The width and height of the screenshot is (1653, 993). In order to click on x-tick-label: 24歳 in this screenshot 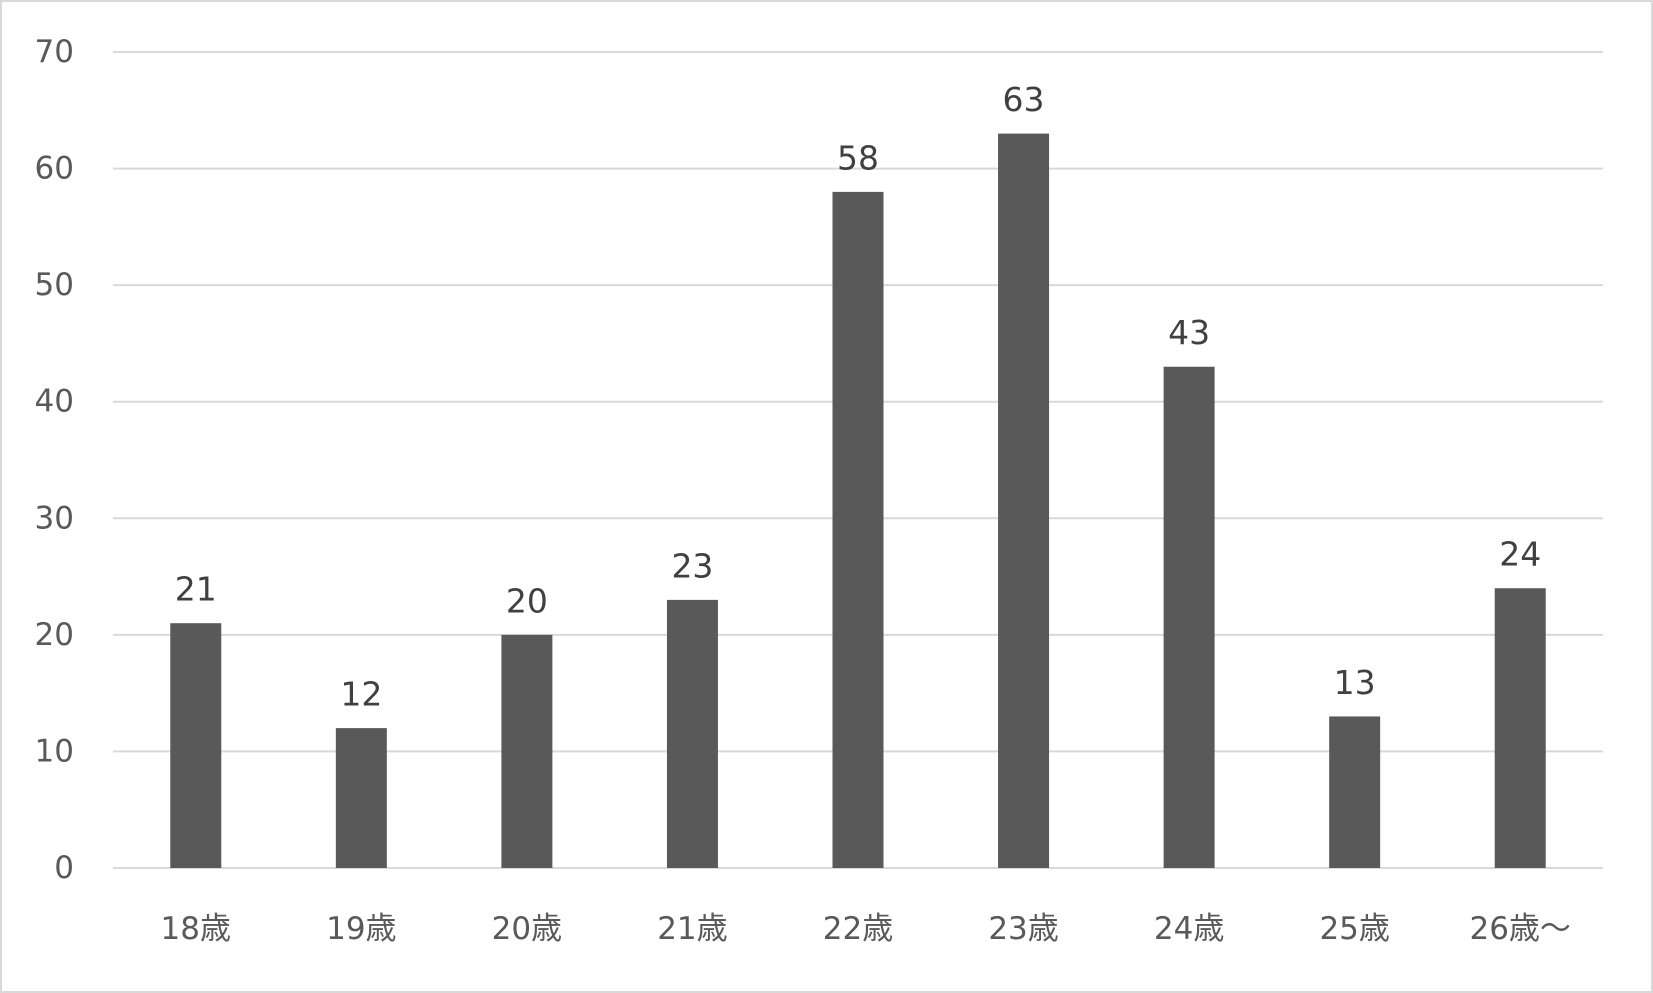, I will do `click(1189, 929)`.